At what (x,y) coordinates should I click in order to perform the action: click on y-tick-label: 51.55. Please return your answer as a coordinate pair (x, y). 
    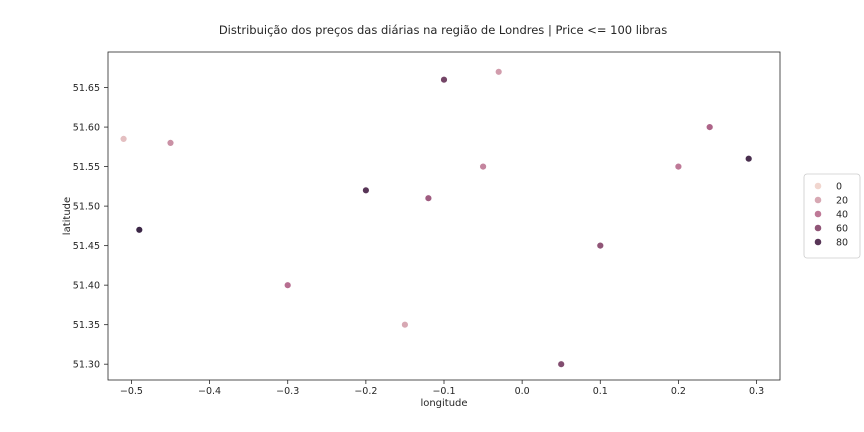
    Looking at the image, I should click on (86, 167).